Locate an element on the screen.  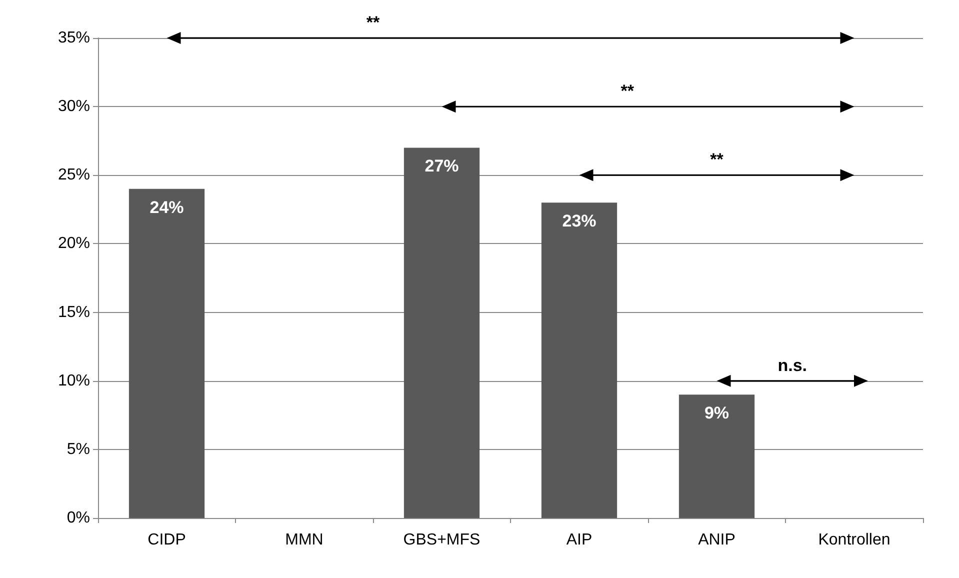
data-label: 23% is located at coordinates (579, 221).